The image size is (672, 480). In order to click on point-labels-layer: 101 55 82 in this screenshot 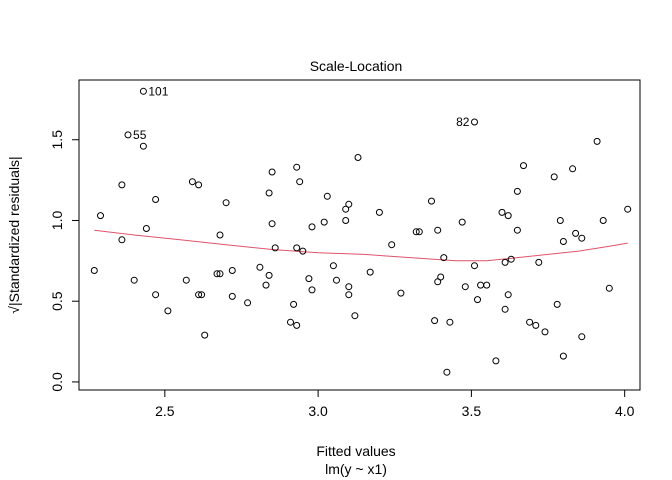, I will do `click(301, 113)`.